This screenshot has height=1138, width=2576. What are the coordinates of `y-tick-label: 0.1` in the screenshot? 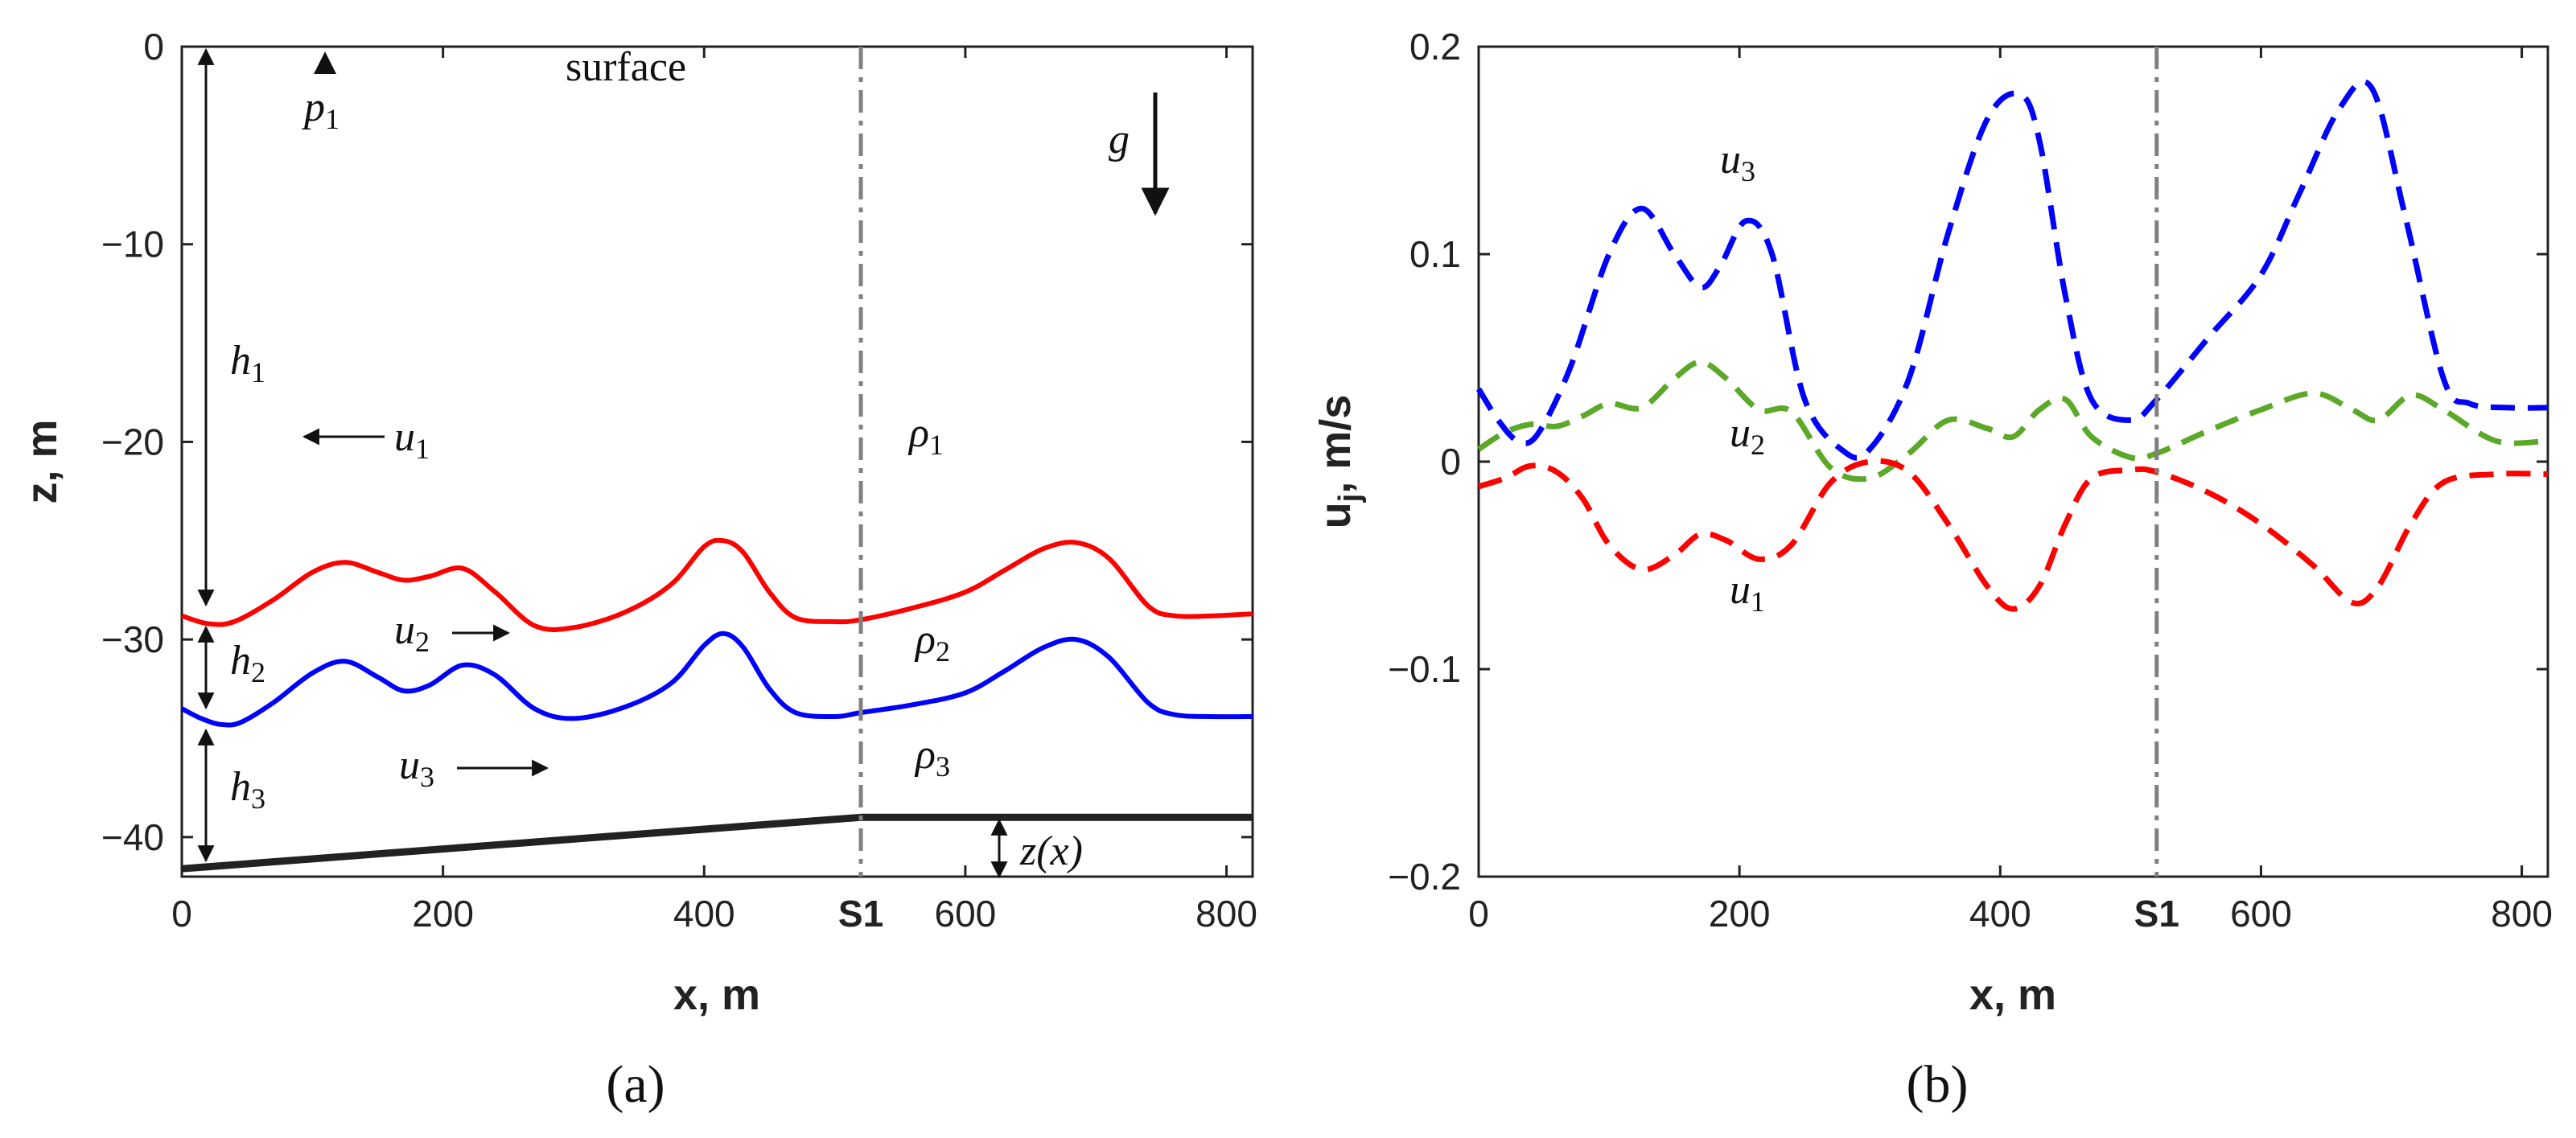 It's located at (1435, 254).